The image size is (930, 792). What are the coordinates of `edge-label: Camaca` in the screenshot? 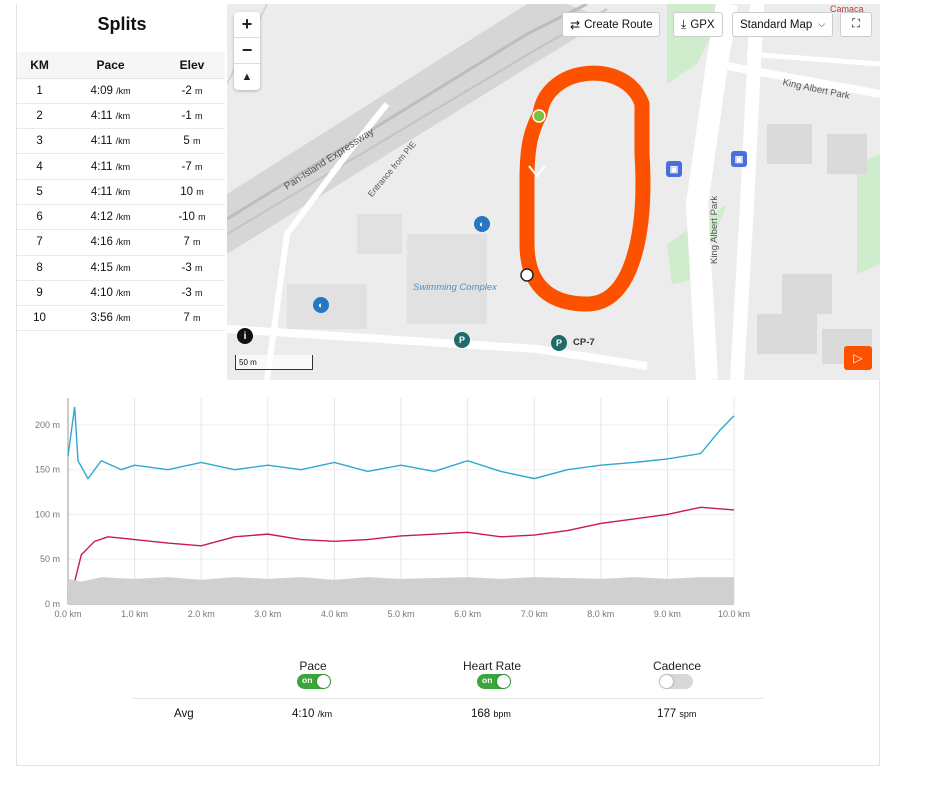 It's located at (847, 9).